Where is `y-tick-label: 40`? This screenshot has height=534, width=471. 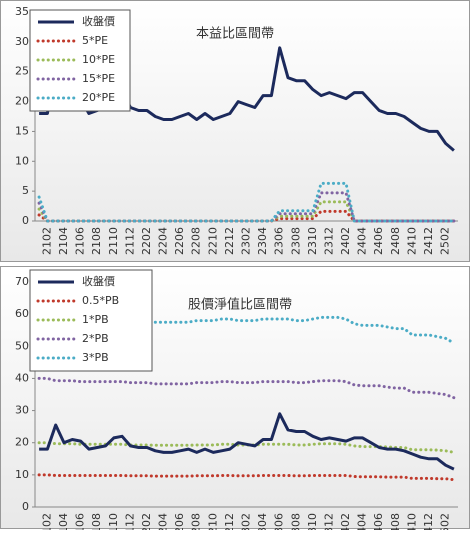
y-tick-label: 40 is located at coordinates (22, 377).